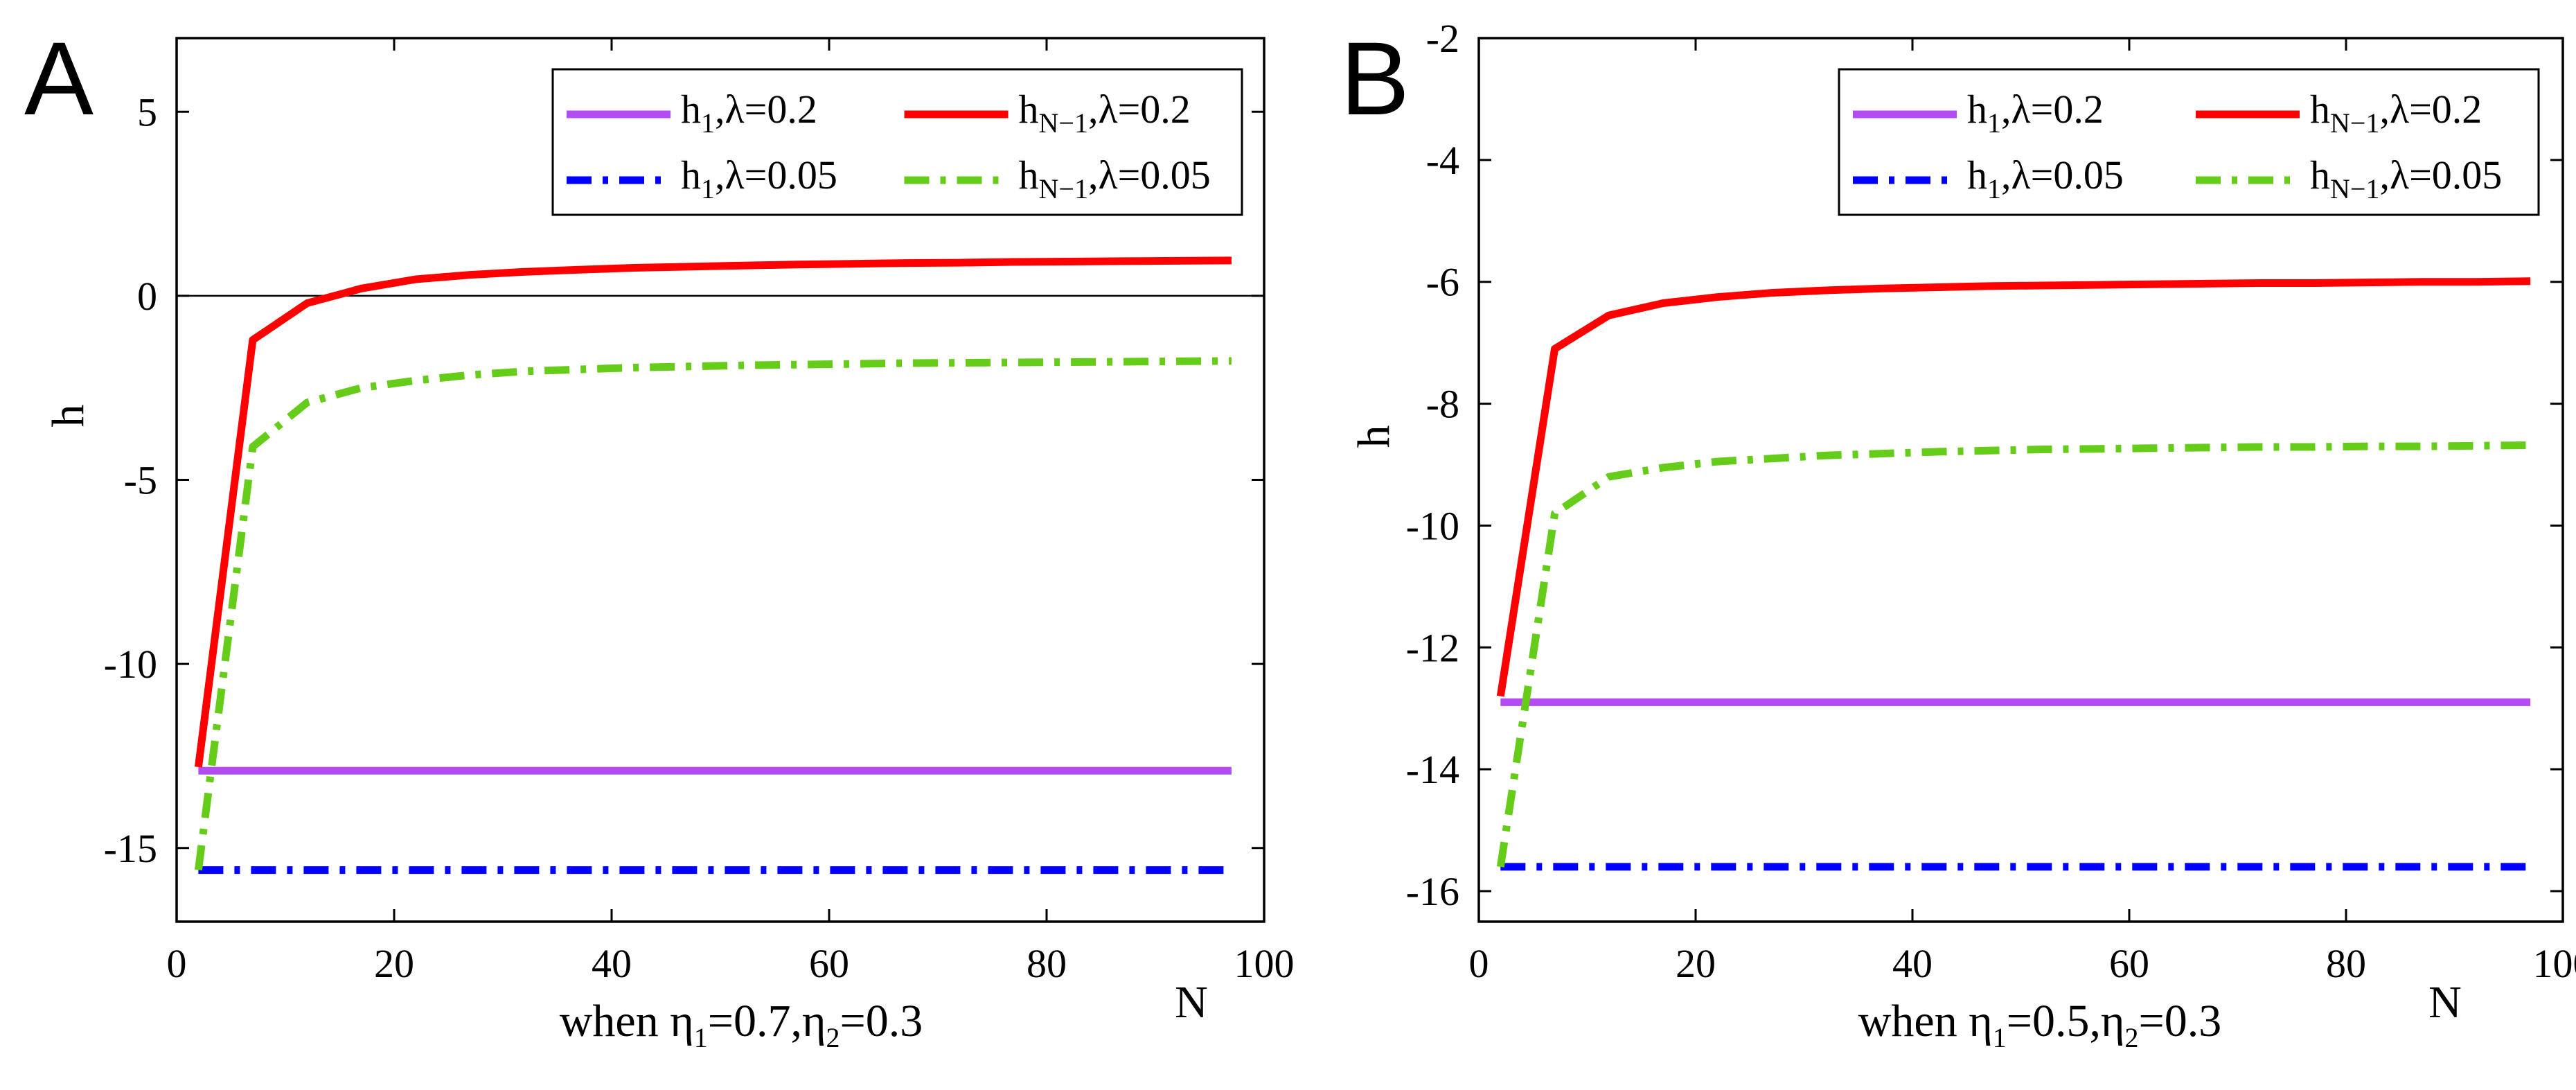 The image size is (2576, 1090). What do you see at coordinates (147, 296) in the screenshot?
I see `y-tick-label: 0` at bounding box center [147, 296].